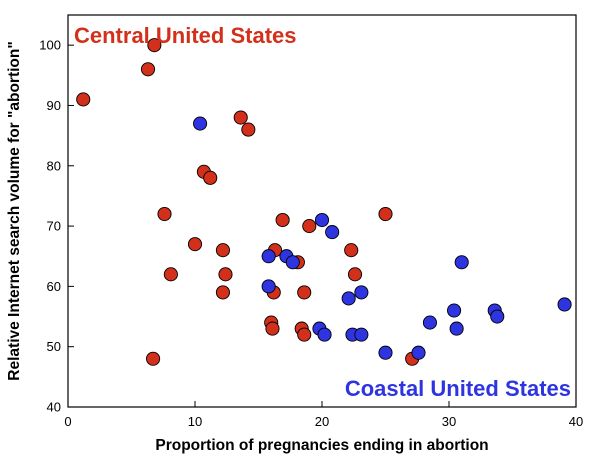 Image resolution: width=600 pixels, height=463 pixels. Describe the element at coordinates (195, 421) in the screenshot. I see `x-tick-label: 10` at that location.